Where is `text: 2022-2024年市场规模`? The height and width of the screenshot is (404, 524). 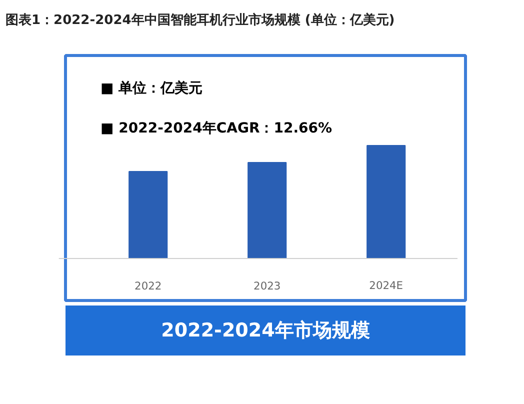 text: 2022-2024年市场规模 is located at coordinates (265, 331).